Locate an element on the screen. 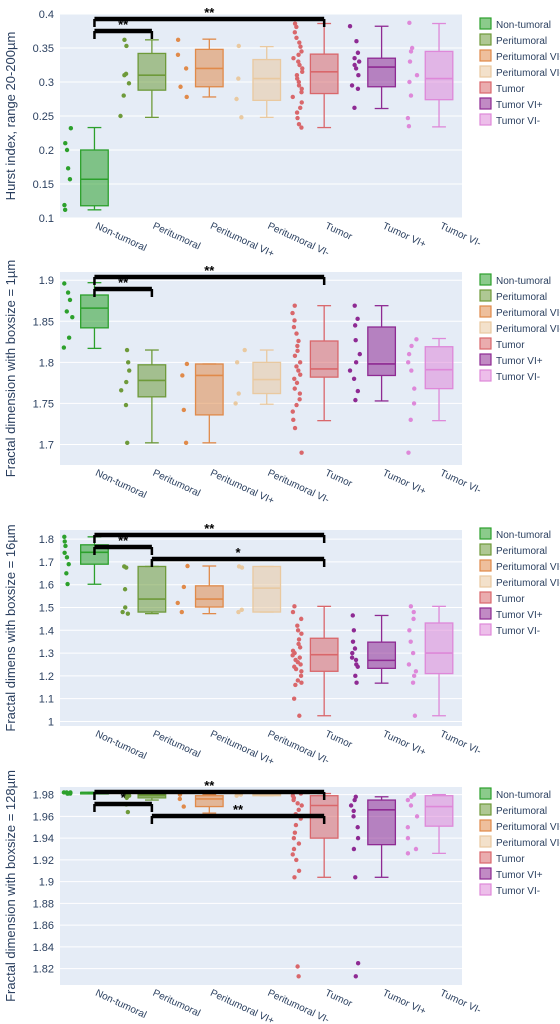  box-peritumoral is located at coordinates (143, 590).